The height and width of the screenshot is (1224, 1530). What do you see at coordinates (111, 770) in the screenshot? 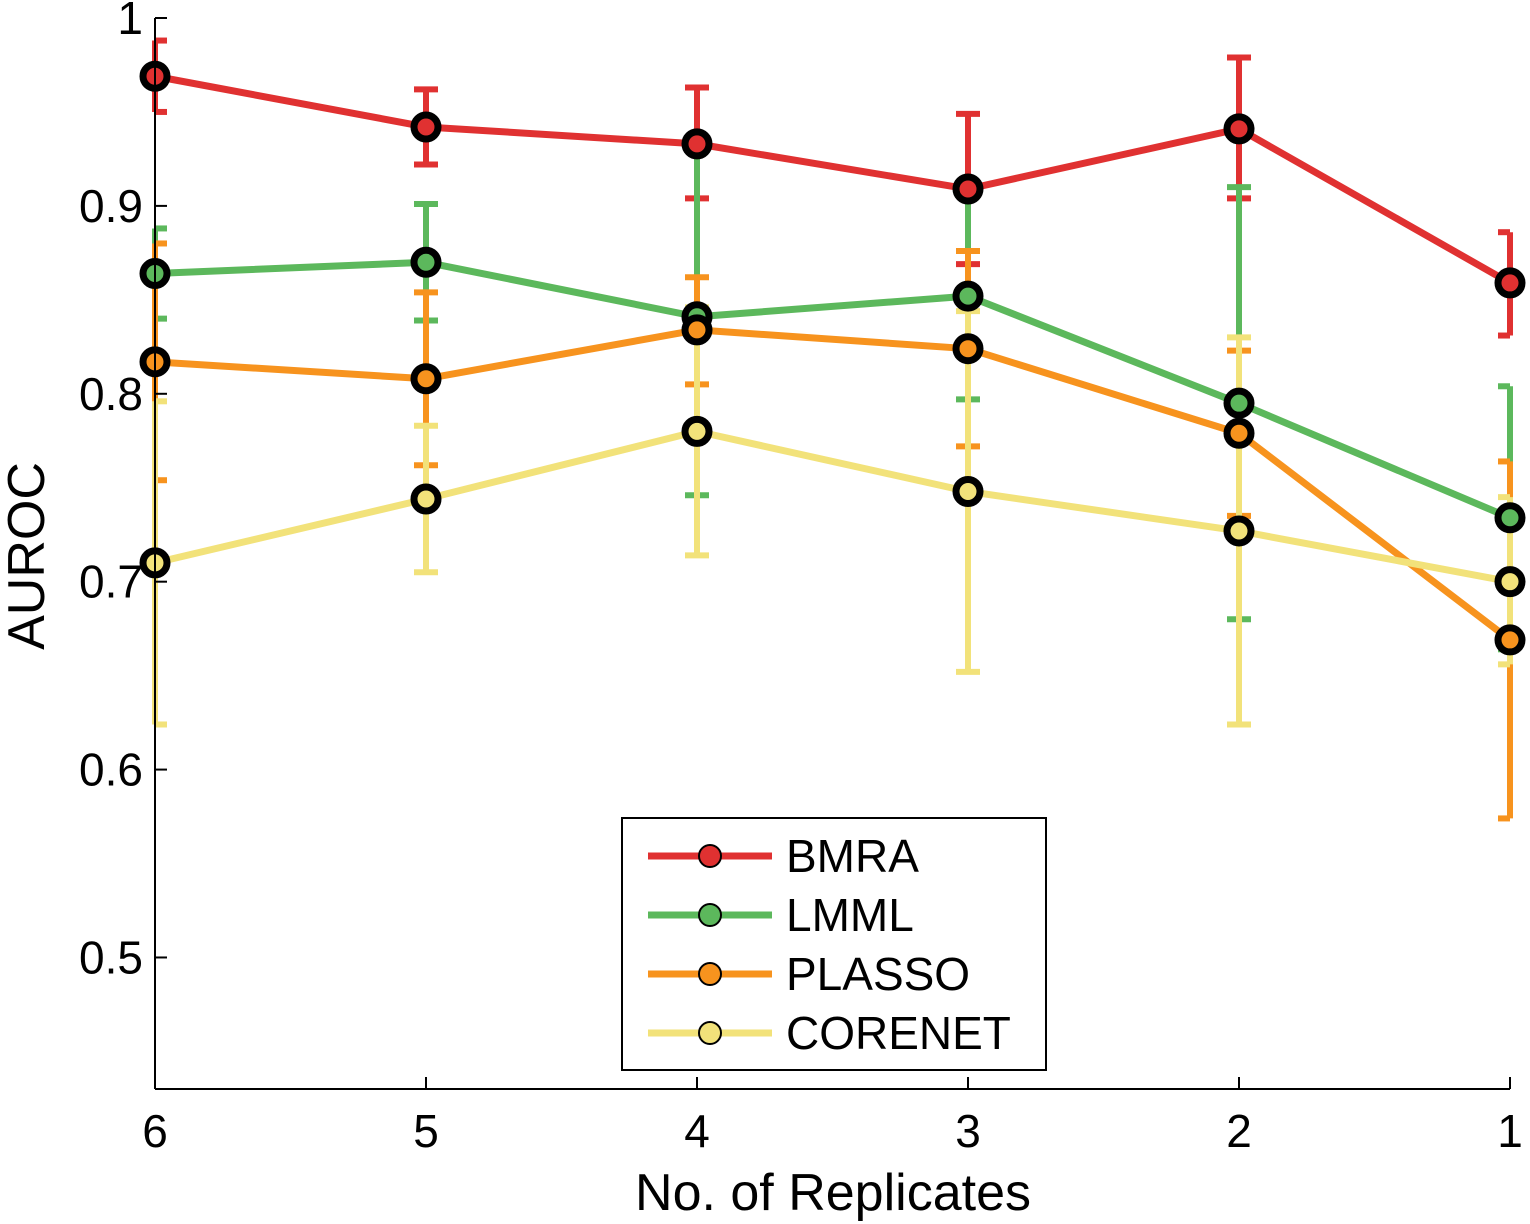
I see `y-tick-label: 0.6` at bounding box center [111, 770].